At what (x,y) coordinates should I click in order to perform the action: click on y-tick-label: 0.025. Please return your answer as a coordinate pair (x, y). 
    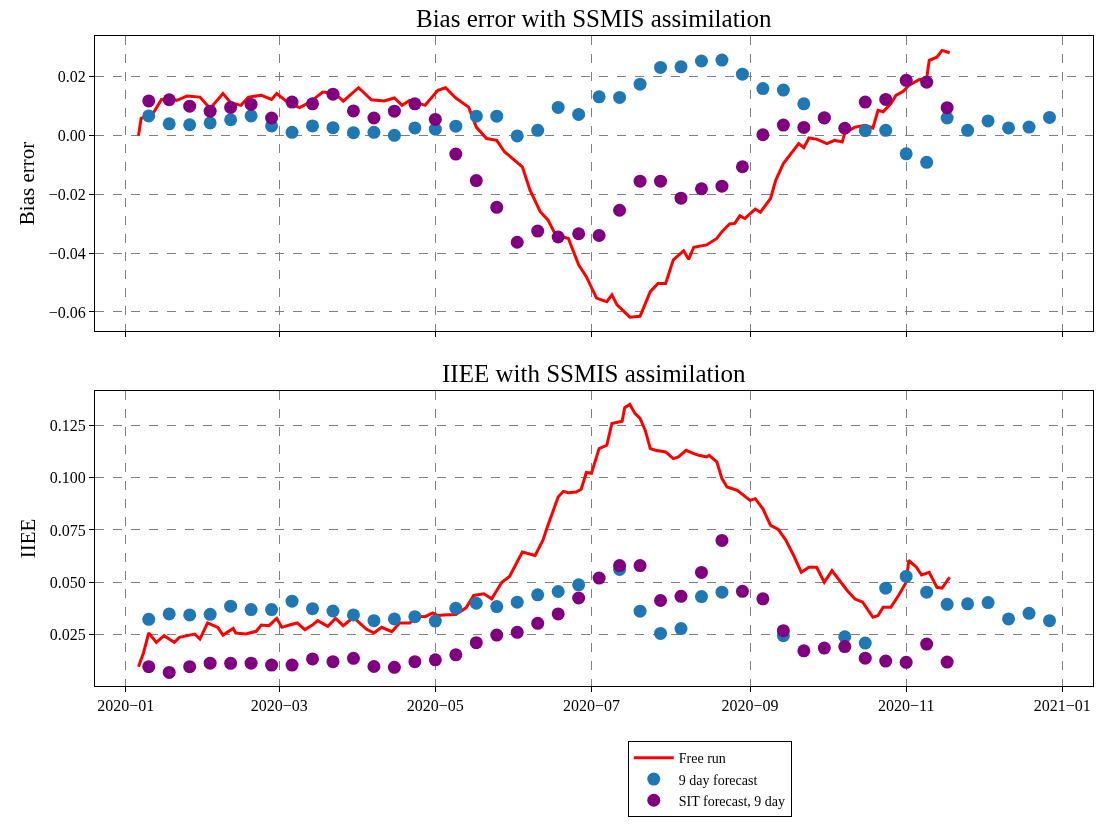
    Looking at the image, I should click on (67, 635).